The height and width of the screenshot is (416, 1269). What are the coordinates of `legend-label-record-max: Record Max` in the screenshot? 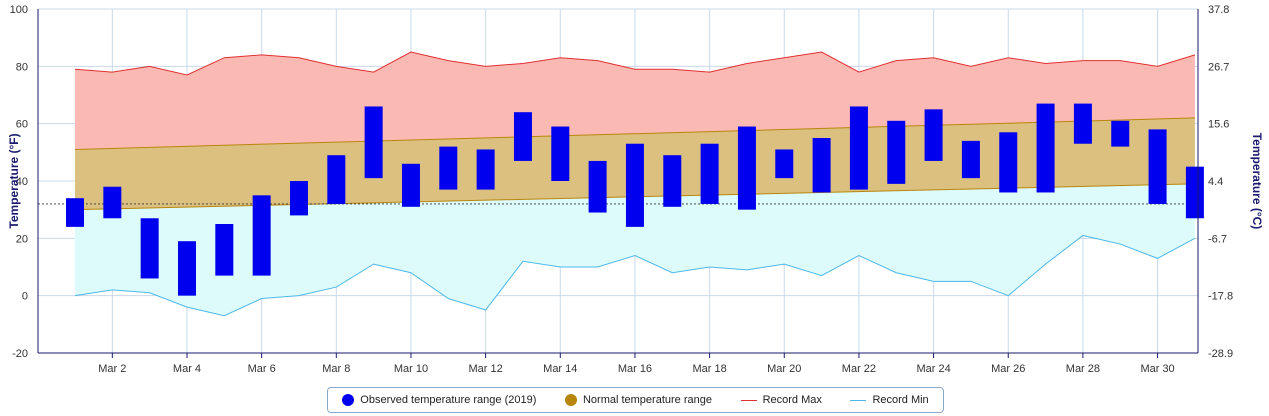 It's located at (792, 400).